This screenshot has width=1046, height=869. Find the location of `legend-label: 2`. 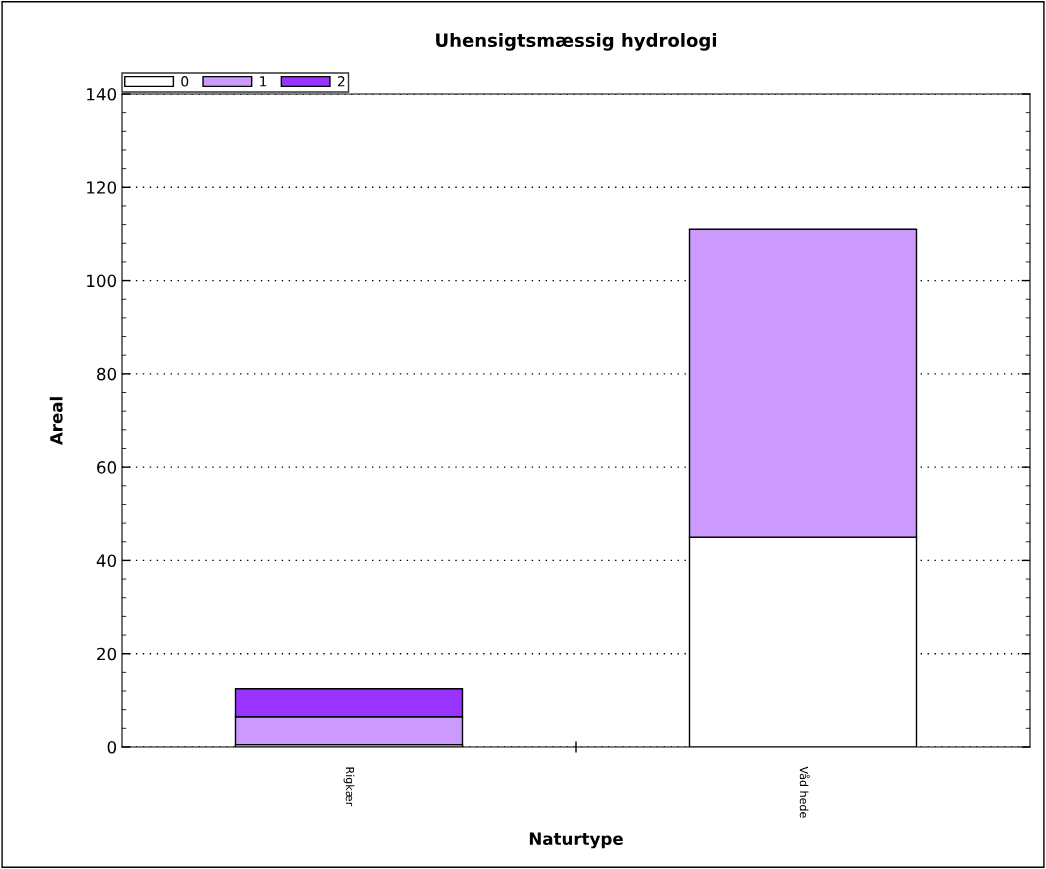

legend-label: 2 is located at coordinates (341, 81).